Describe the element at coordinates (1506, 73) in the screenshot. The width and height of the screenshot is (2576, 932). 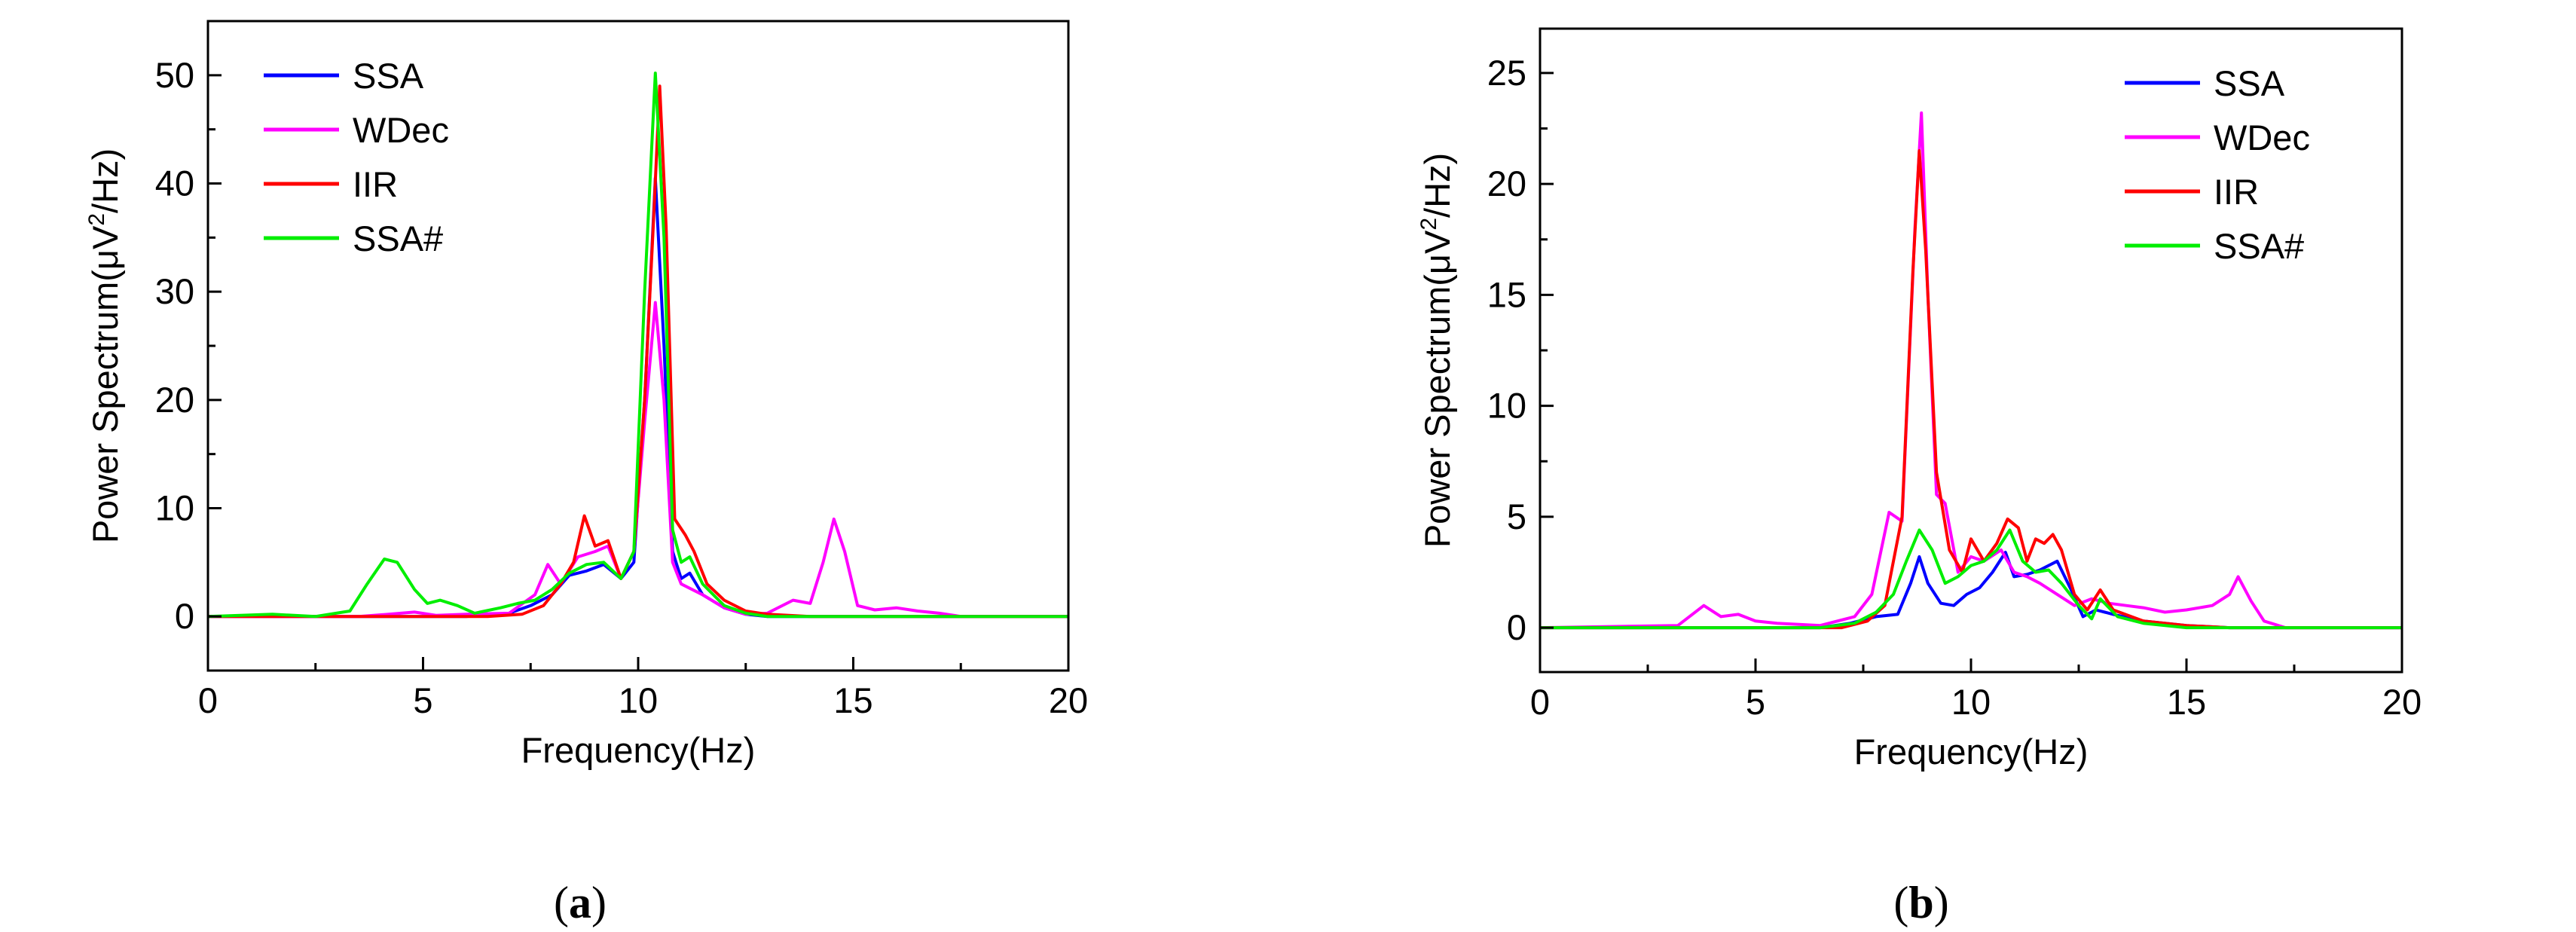
I see `y-tick-label: 25` at that location.